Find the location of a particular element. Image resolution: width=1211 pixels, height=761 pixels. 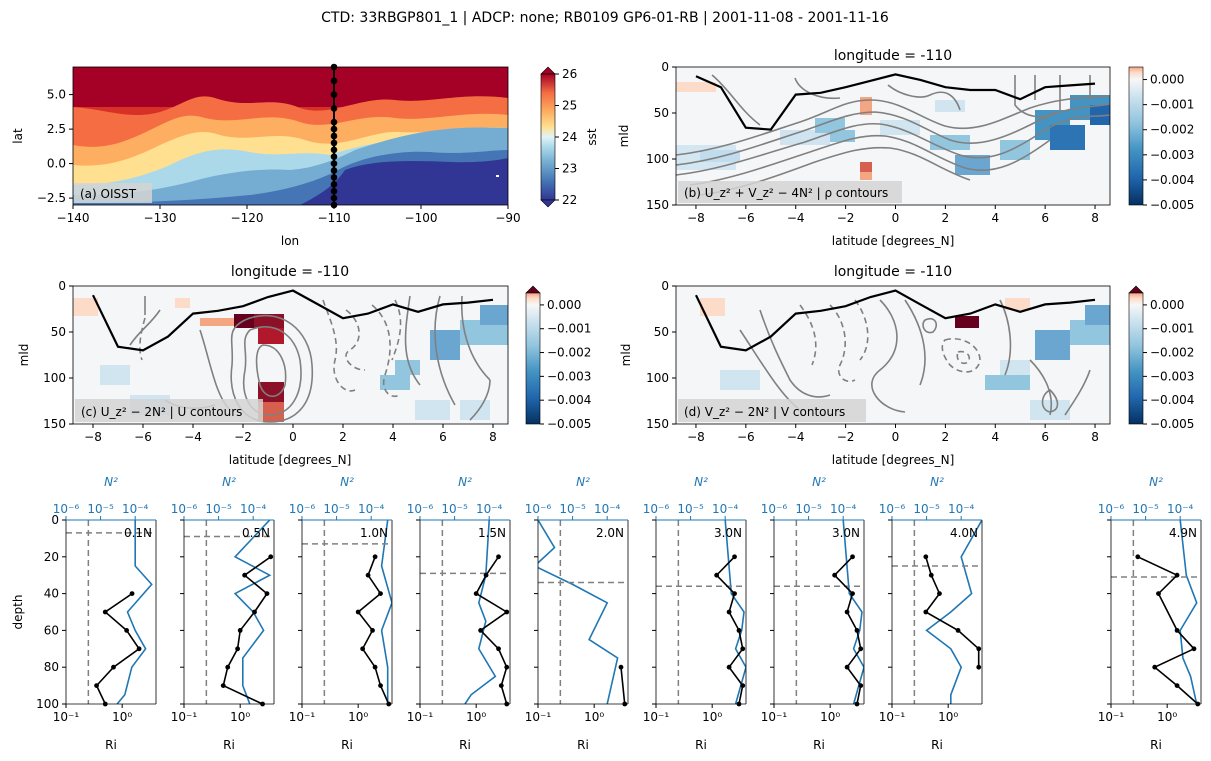

panel-d-label: (d) V_z² − 2N² | V contours is located at coordinates (764, 412).